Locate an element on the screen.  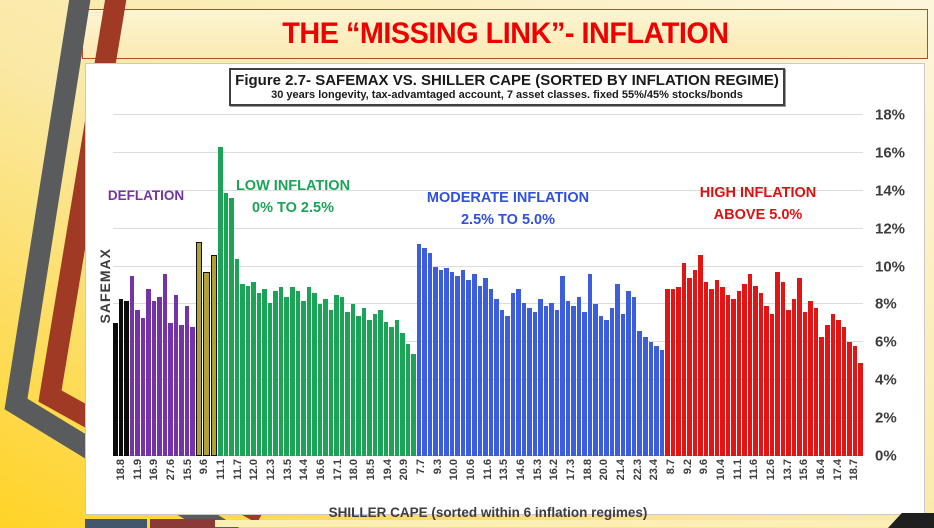
x-tick-label: 9.6 is located at coordinates (204, 467).